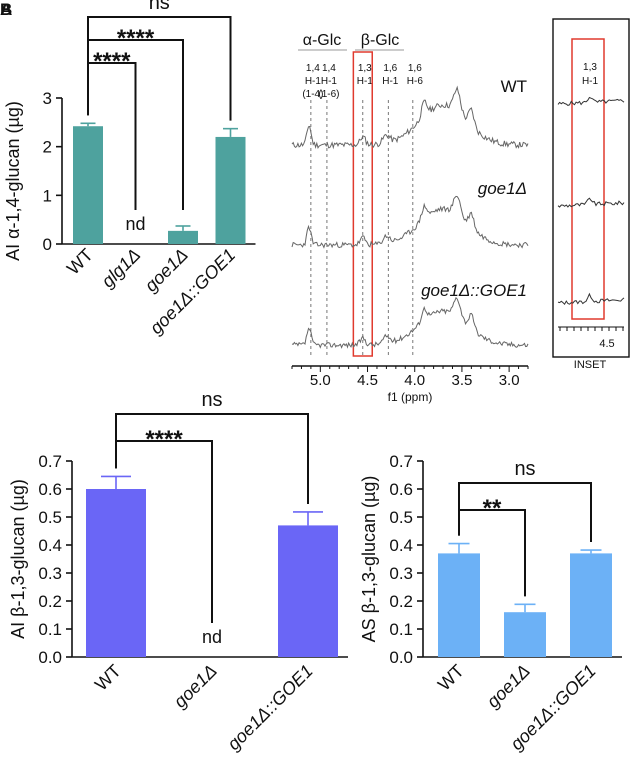 This screenshot has height=769, width=636. I want to click on panel-label-b: B, so click(6, 9).